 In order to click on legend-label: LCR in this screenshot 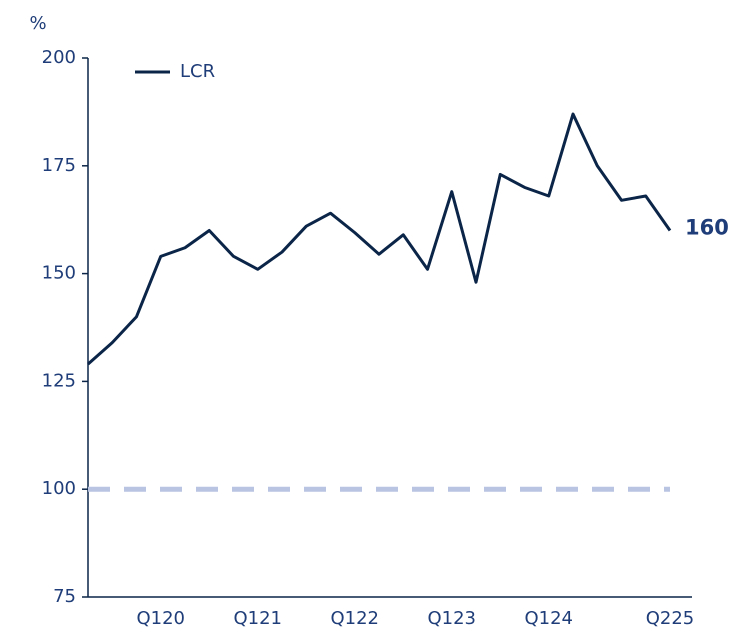, I will do `click(197, 71)`.